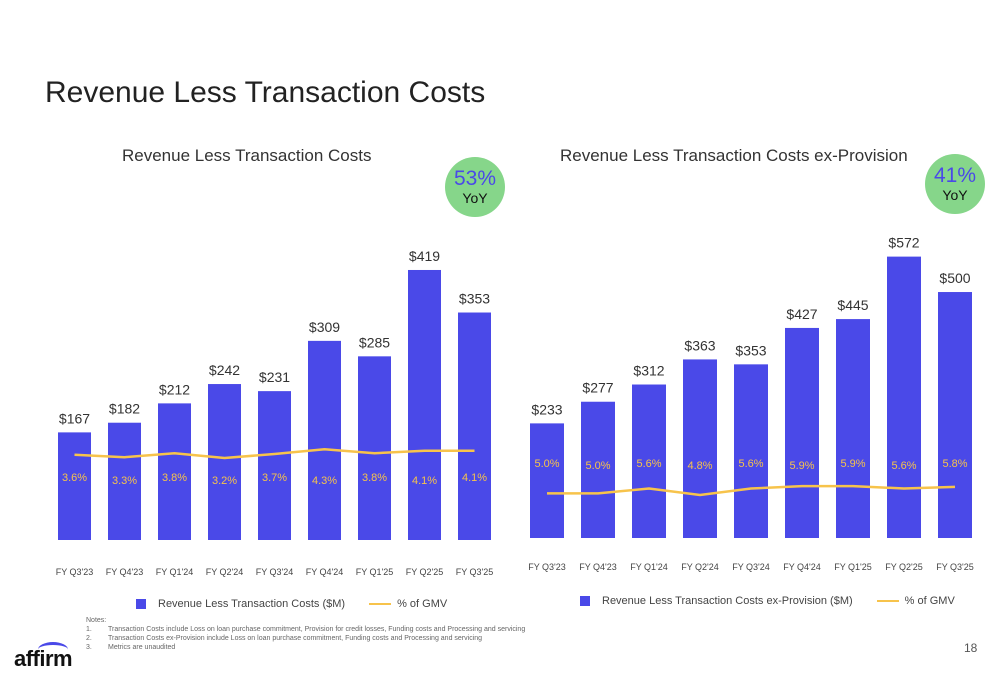 The width and height of the screenshot is (1000, 685). Describe the element at coordinates (648, 371) in the screenshot. I see `bar-value-label: $312` at that location.